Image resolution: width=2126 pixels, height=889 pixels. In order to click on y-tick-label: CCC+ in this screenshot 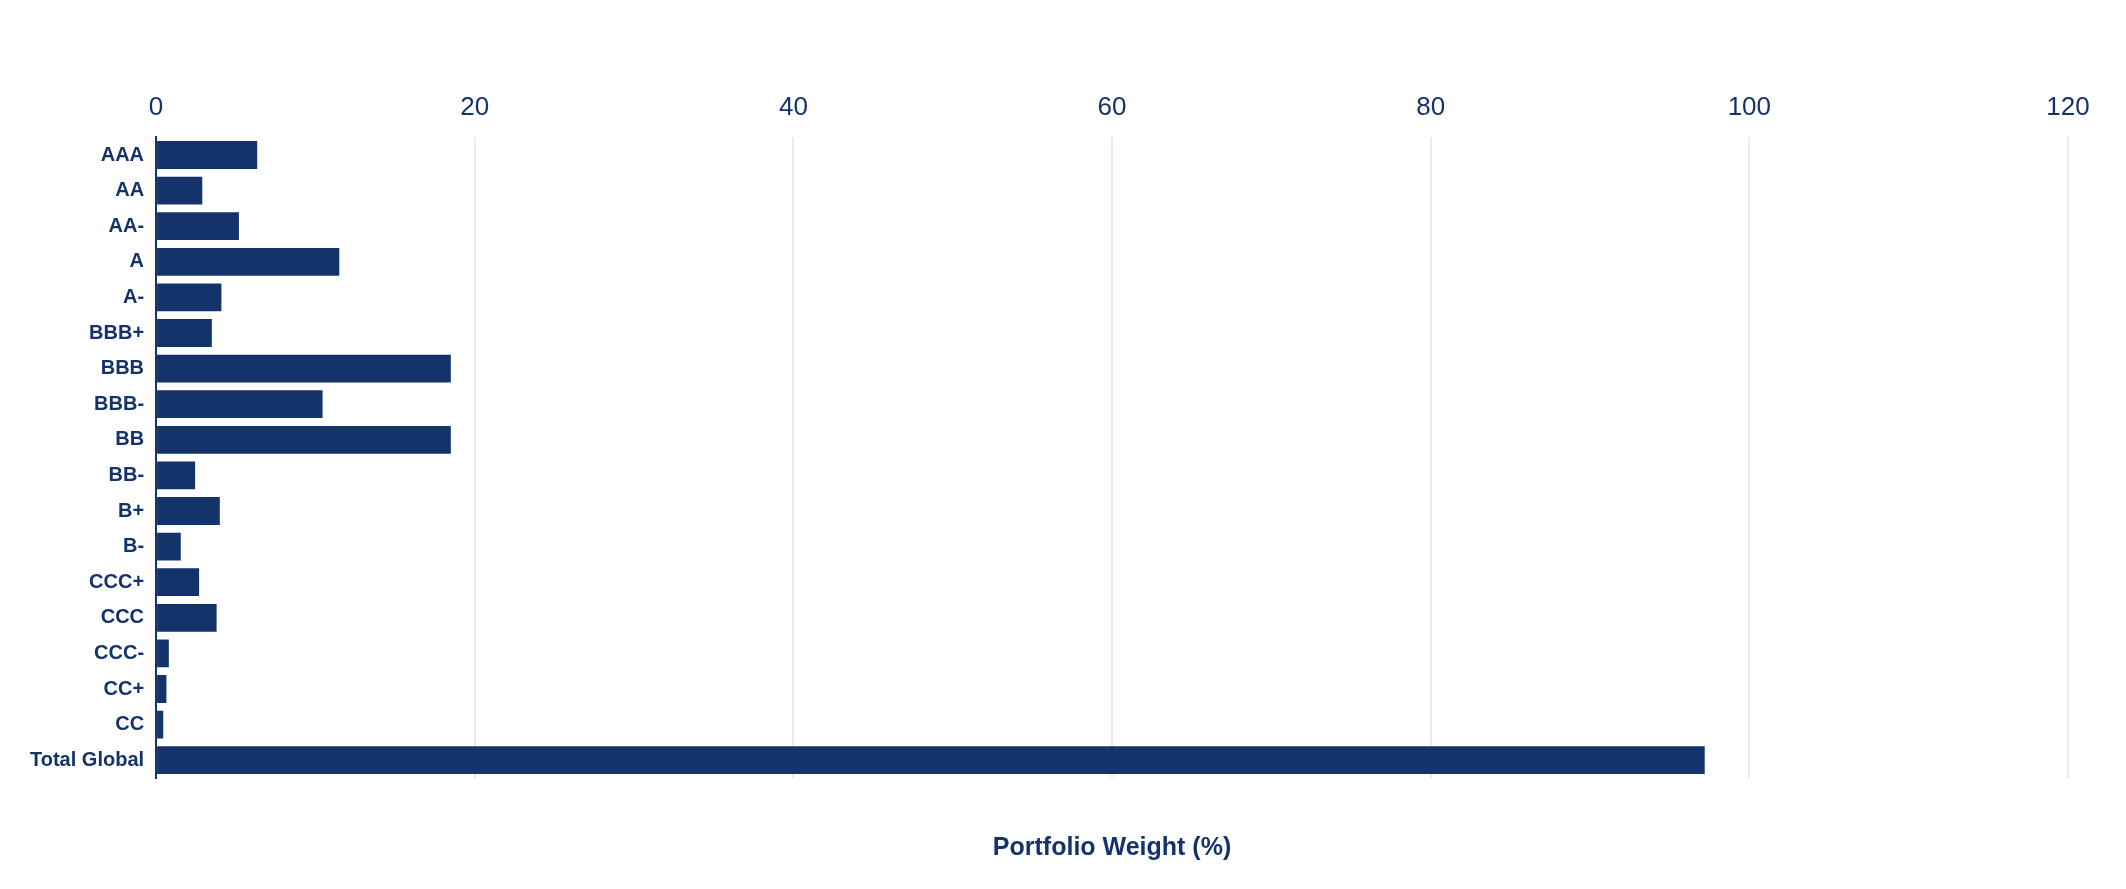, I will do `click(117, 580)`.